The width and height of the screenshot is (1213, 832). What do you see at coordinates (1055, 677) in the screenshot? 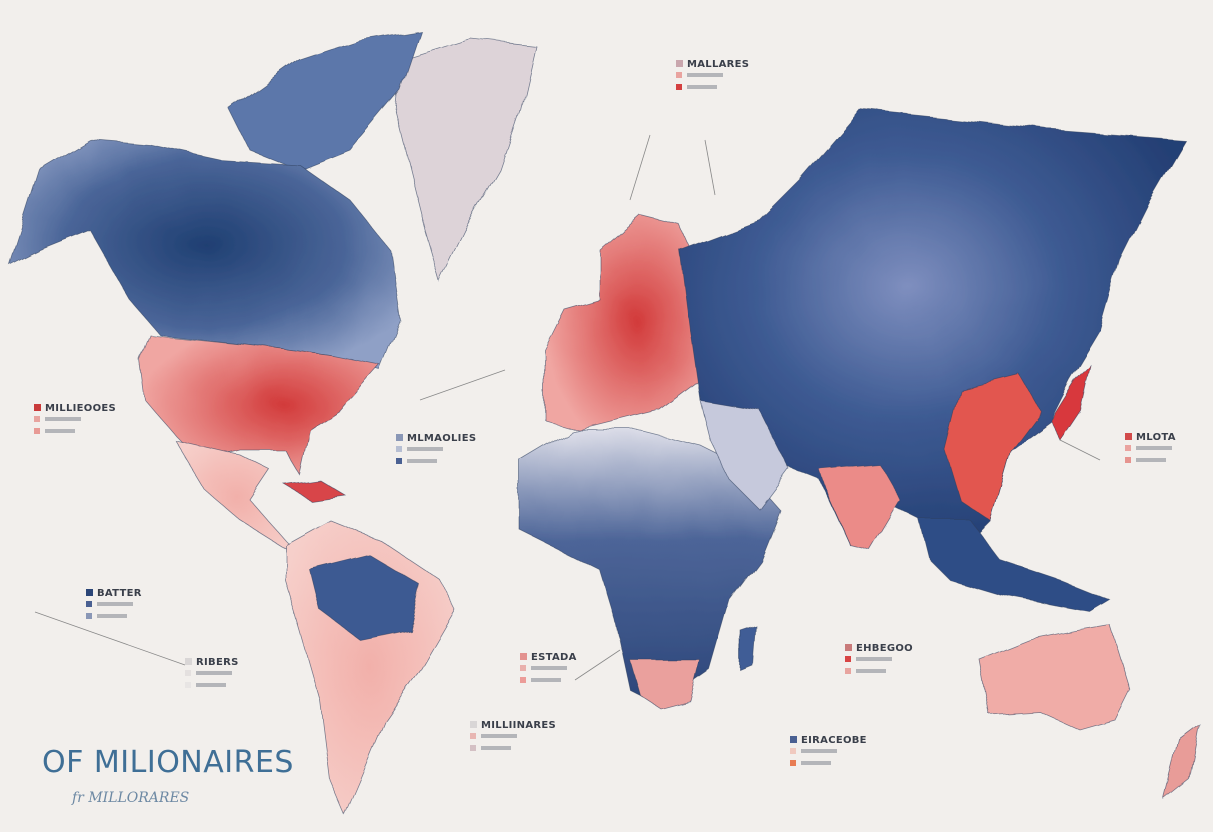
I see `australia` at bounding box center [1055, 677].